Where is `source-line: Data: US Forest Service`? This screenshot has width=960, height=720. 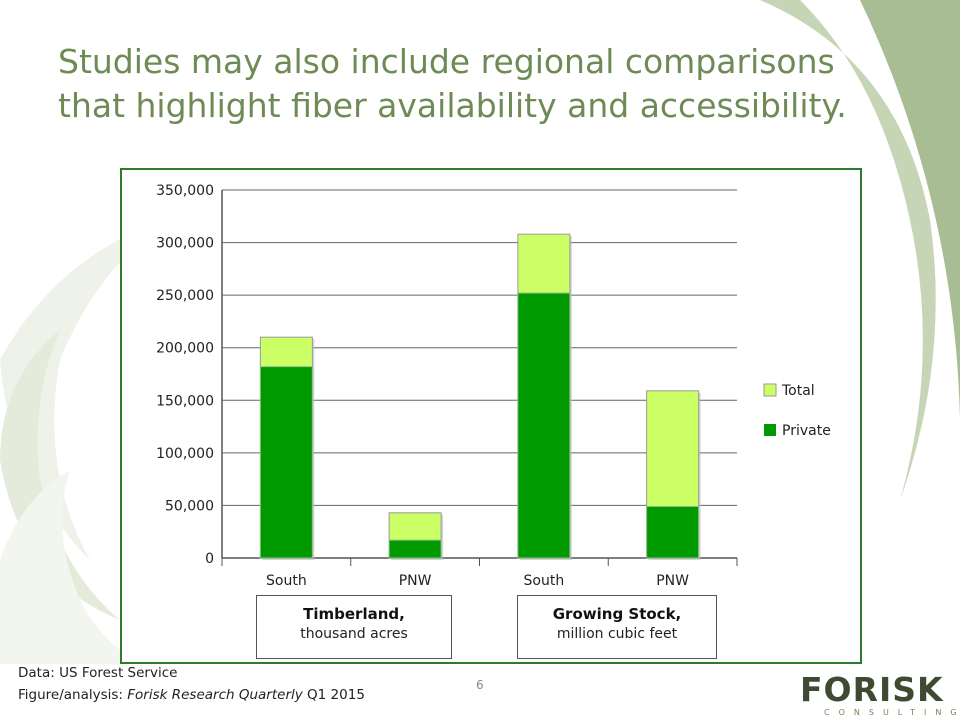
source-line: Data: US Forest Service is located at coordinates (98, 673).